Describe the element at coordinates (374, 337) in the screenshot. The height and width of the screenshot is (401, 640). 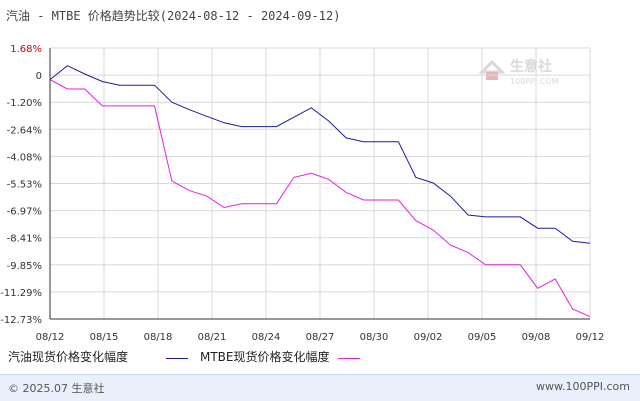
I see `x-tick-label: 08/30` at that location.